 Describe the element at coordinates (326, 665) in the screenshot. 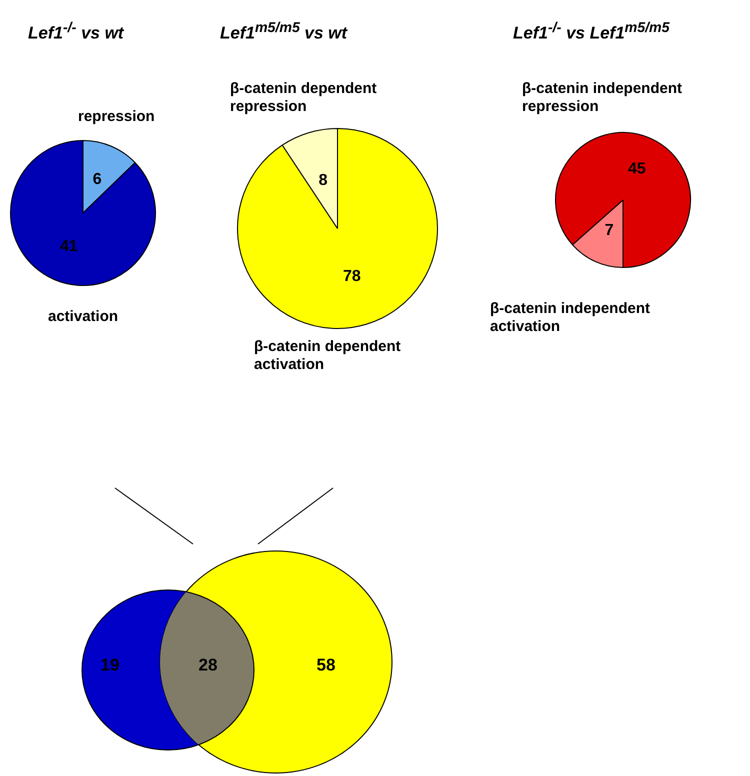

I see `data-label: 58` at that location.